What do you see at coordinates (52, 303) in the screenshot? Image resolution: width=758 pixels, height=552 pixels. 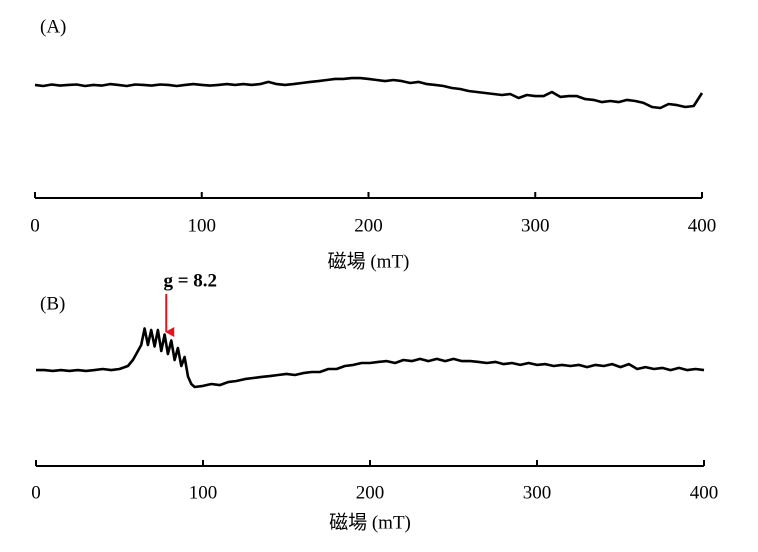 I see `panel-label: (B)` at bounding box center [52, 303].